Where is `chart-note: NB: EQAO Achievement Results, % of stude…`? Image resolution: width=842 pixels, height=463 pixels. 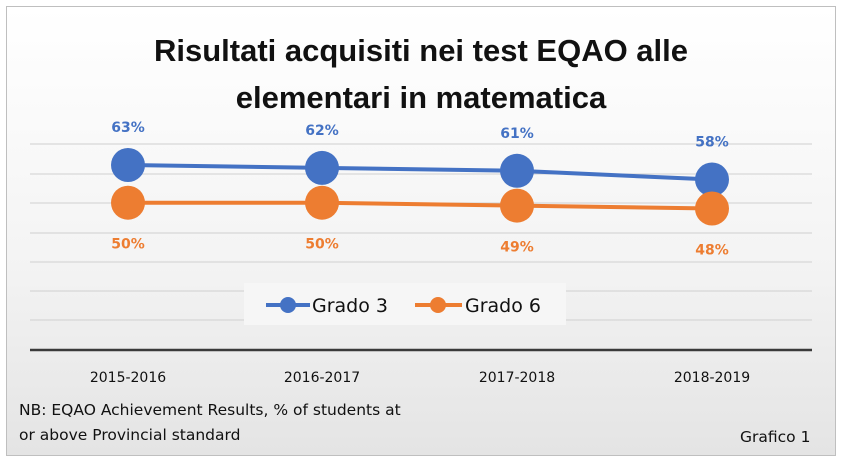
chart-note: NB: EQAO Achievement Results, % of stude… is located at coordinates (239, 423).